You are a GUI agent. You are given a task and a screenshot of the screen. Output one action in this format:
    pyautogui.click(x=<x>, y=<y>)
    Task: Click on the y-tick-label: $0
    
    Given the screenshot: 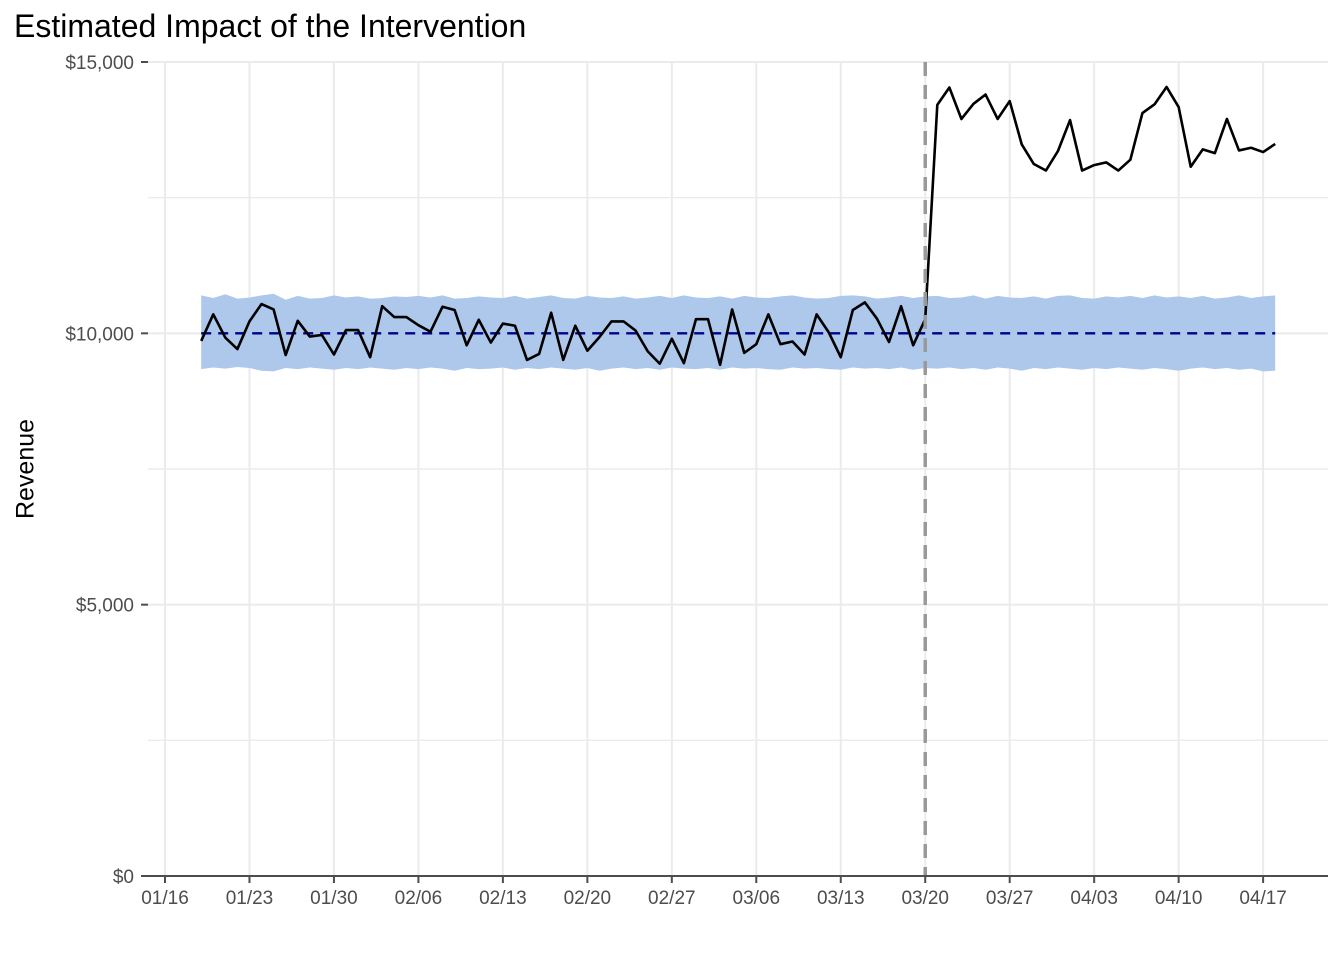 What is the action you would take?
    pyautogui.click(x=123, y=877)
    